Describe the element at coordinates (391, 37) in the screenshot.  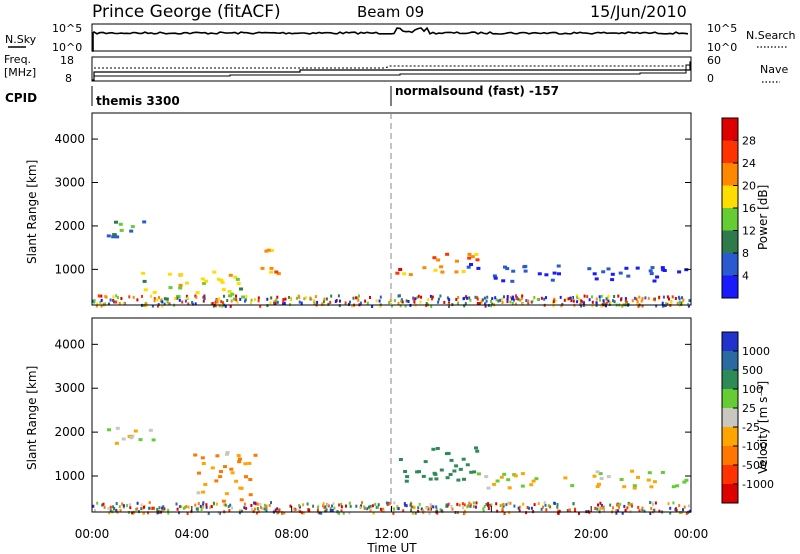
I see `nsky-panel-frame` at that location.